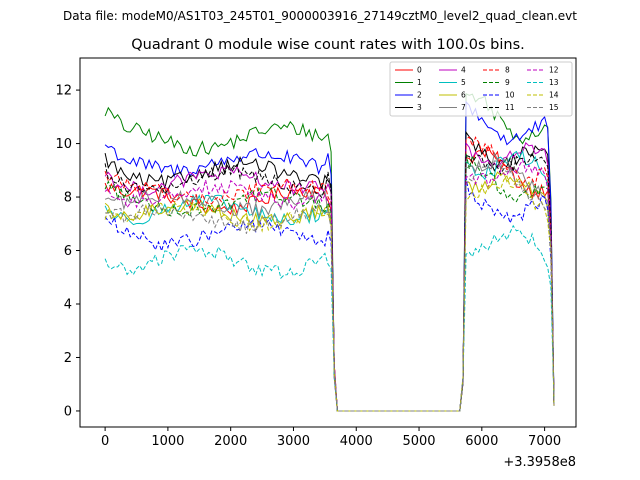 The image size is (640, 480). Describe the element at coordinates (68, 198) in the screenshot. I see `y-tick-label-4: 8` at that location.